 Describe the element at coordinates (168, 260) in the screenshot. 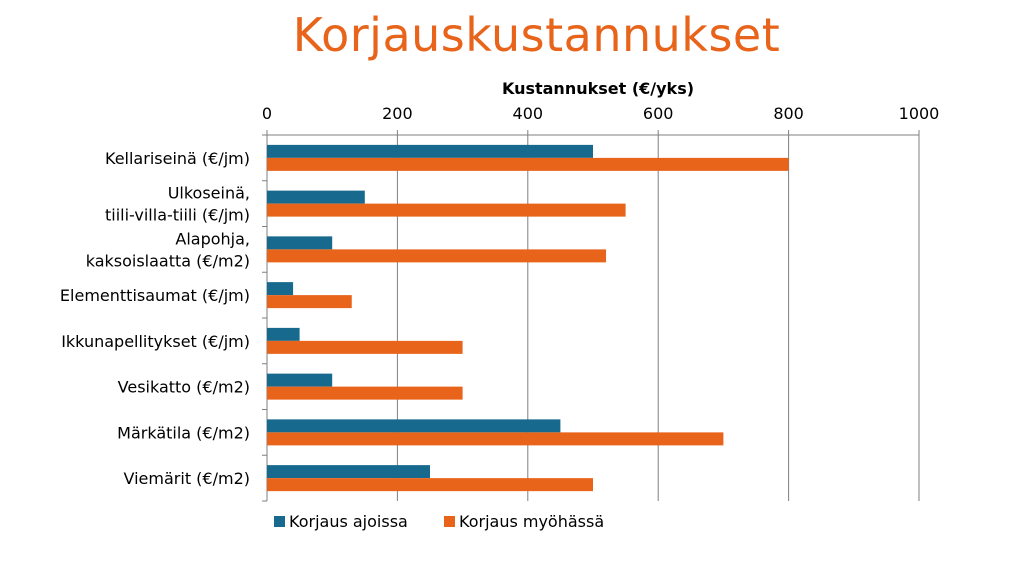

I see `category-label: kaksoislaatta (€/m2)` at that location.